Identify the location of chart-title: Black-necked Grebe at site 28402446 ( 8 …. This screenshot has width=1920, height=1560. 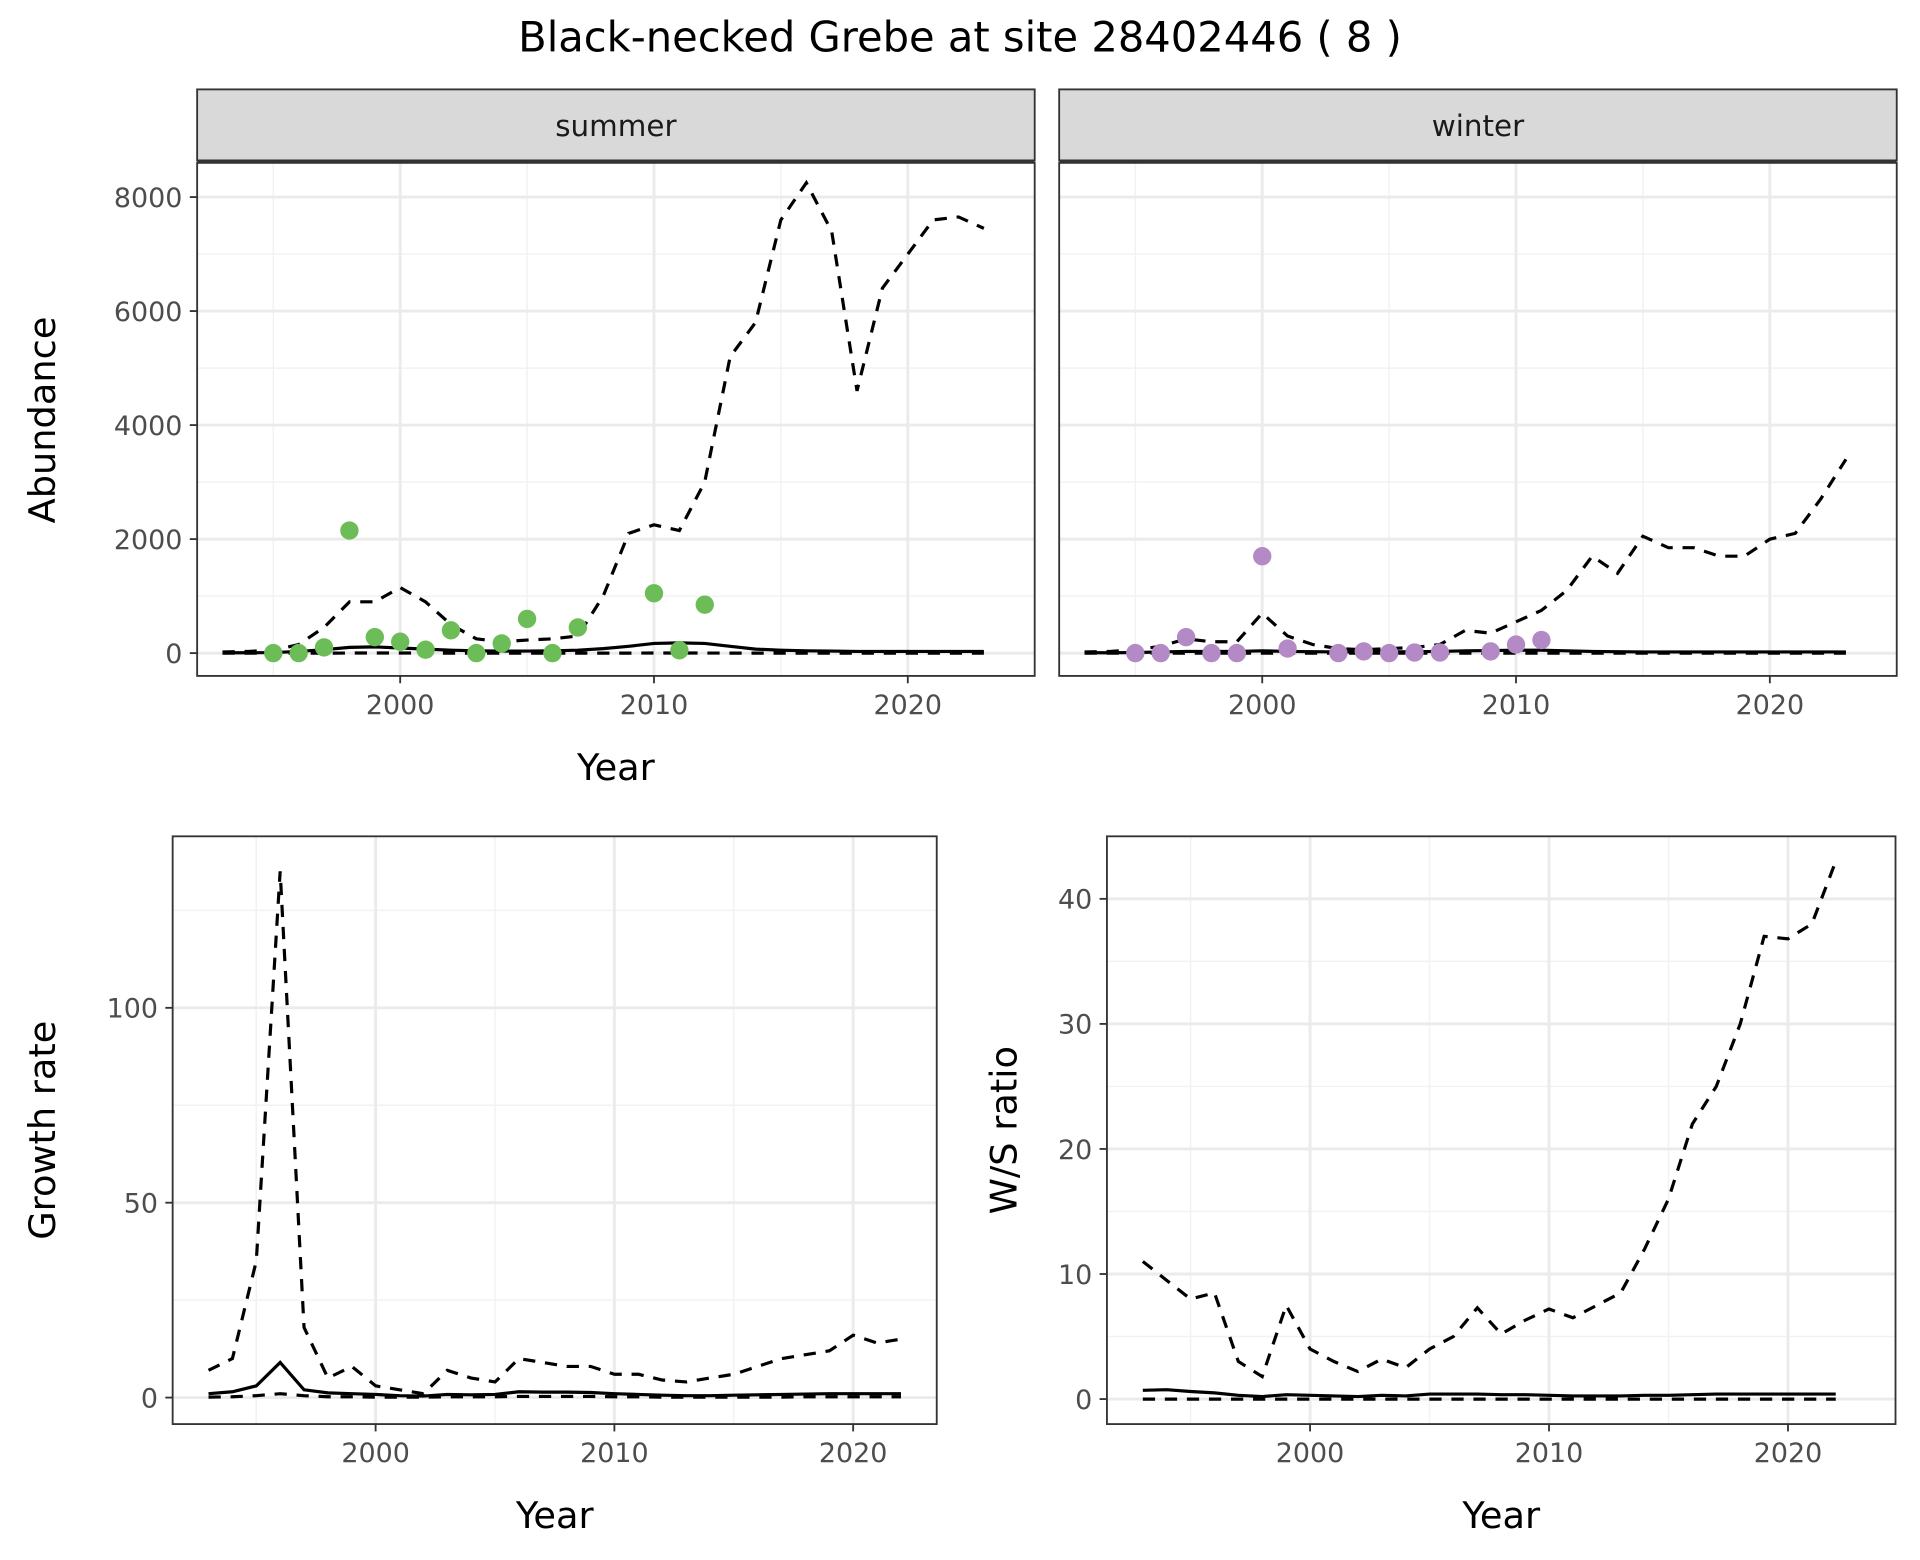
(960, 36).